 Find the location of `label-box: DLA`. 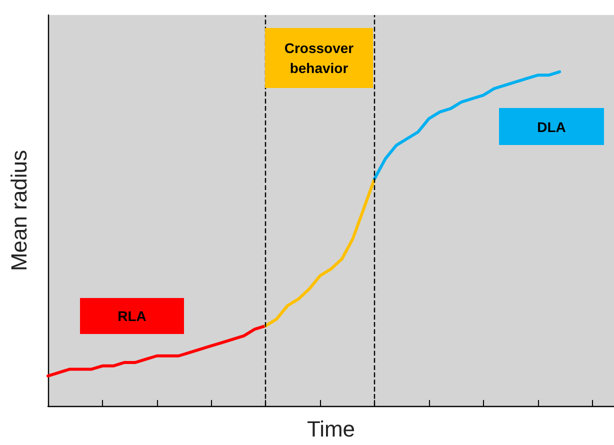

label-box: DLA is located at coordinates (551, 126).